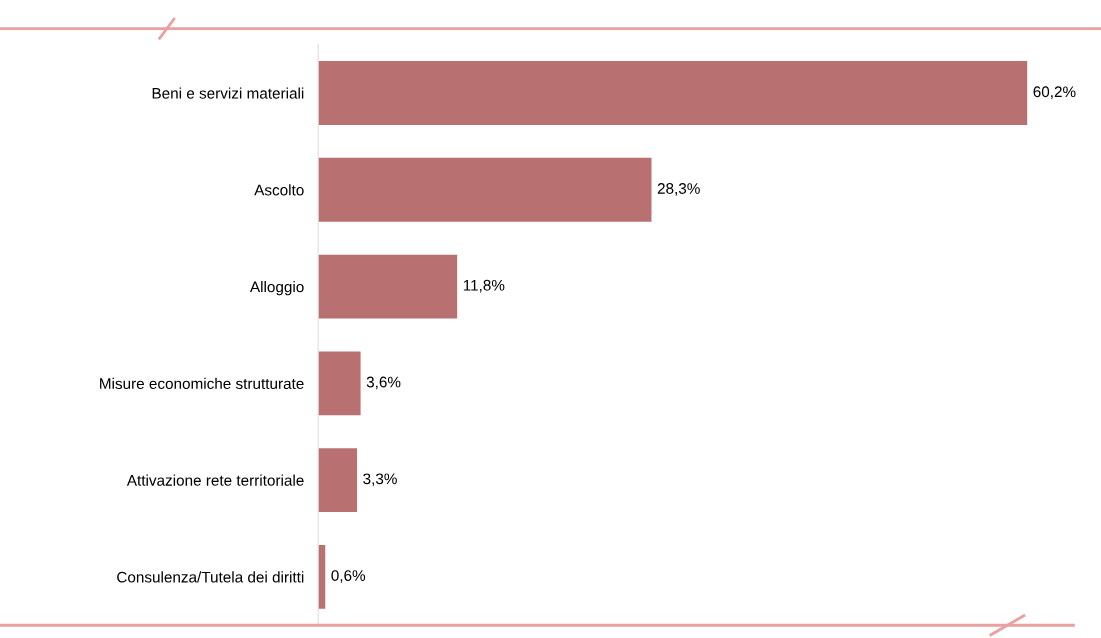 The image size is (1101, 638). Describe the element at coordinates (678, 189) in the screenshot. I see `data-label: 28,3%` at that location.